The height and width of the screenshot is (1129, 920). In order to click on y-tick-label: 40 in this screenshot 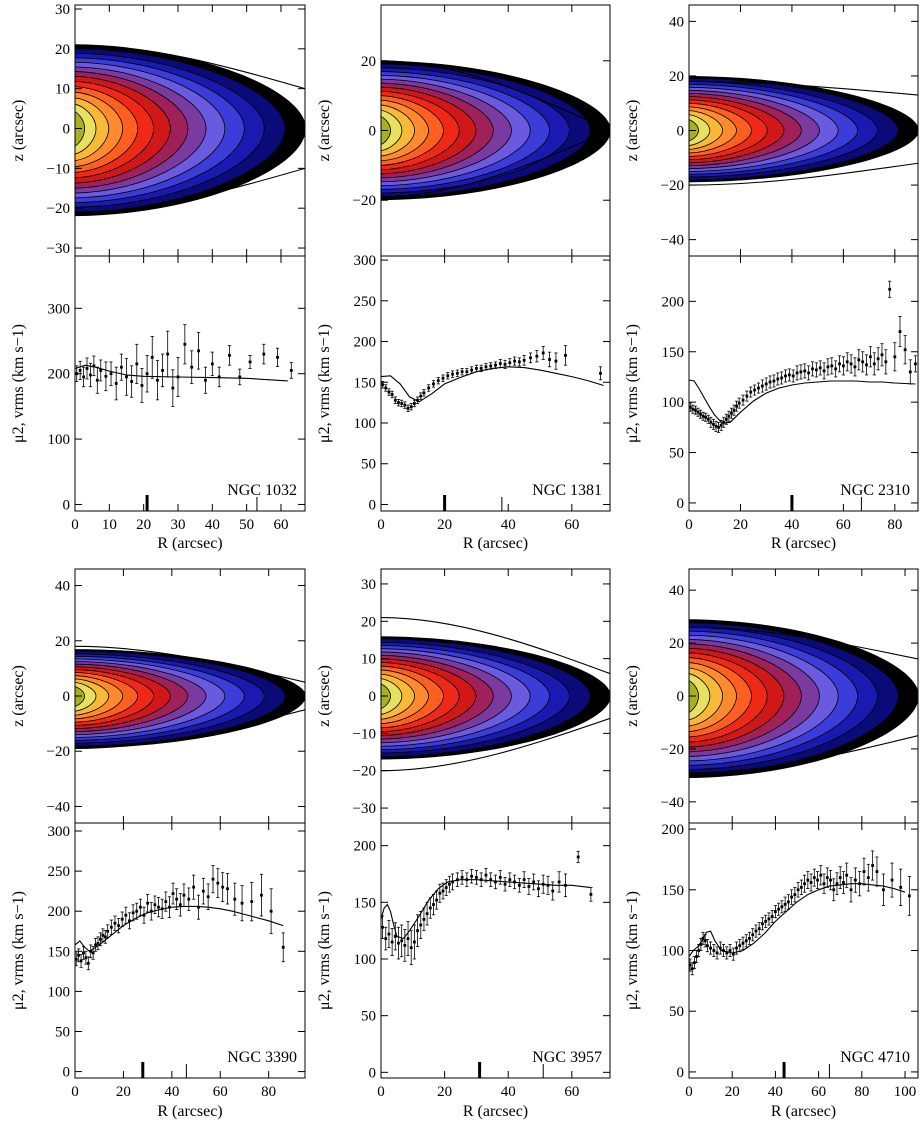, I will do `click(676, 591)`.